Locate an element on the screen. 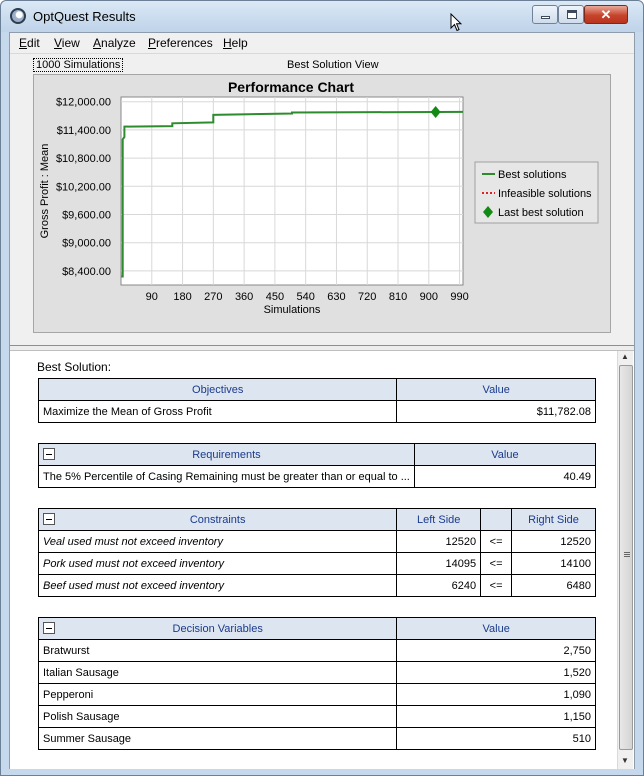 This screenshot has width=644, height=776. x-tick-label: 360 is located at coordinates (244, 297).